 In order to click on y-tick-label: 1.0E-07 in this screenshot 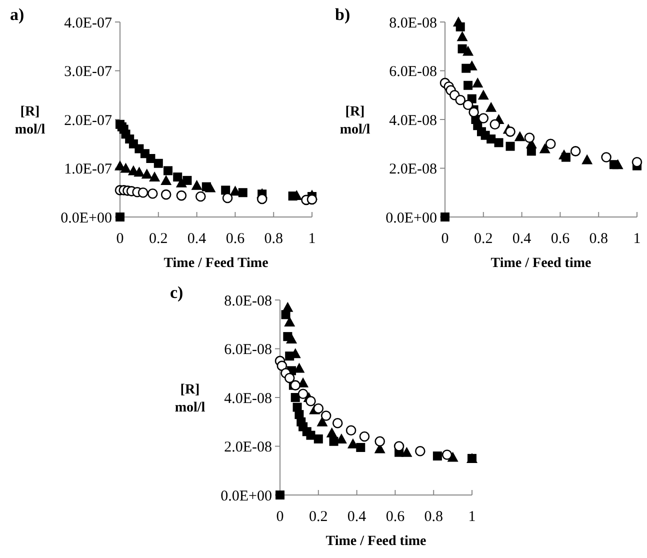, I will do `click(88, 170)`.